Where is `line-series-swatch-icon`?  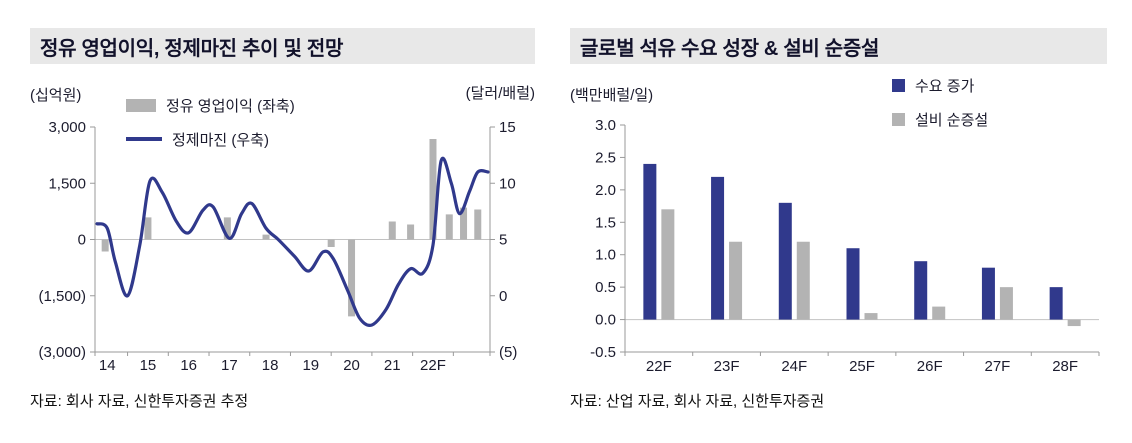 line-series-swatch-icon is located at coordinates (144, 139).